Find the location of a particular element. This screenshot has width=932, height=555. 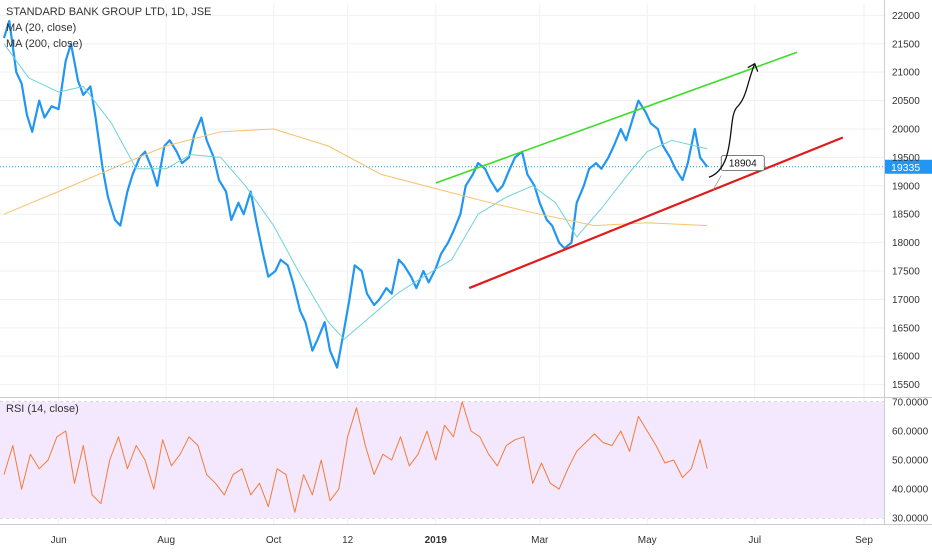

rsi-axis-label: 50.0000 is located at coordinates (910, 461).